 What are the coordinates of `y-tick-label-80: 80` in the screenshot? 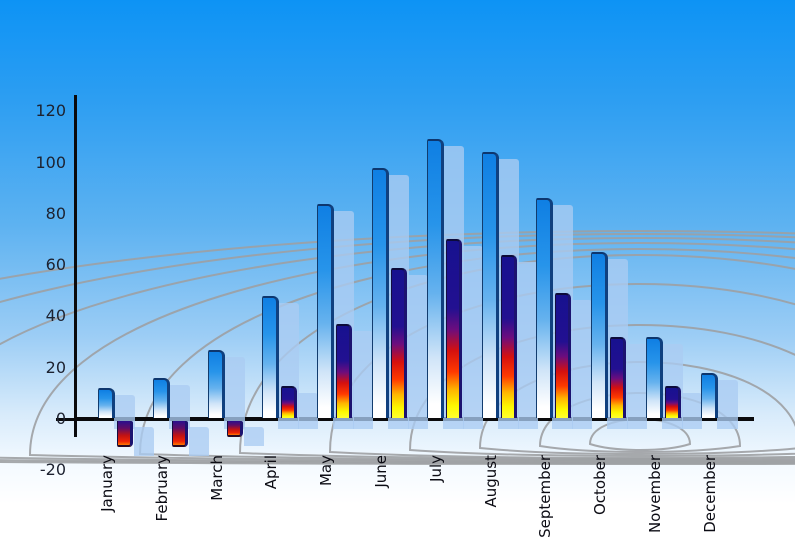 It's located at (55, 213).